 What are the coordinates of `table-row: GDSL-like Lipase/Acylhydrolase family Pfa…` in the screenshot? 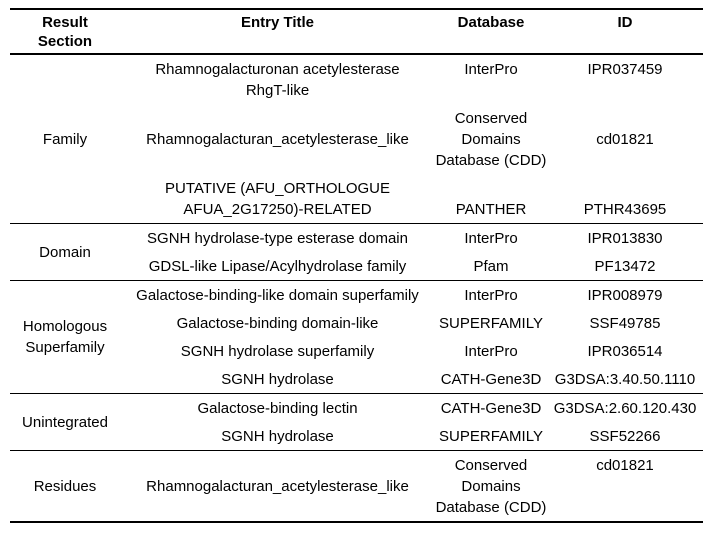 It's located at (411, 266).